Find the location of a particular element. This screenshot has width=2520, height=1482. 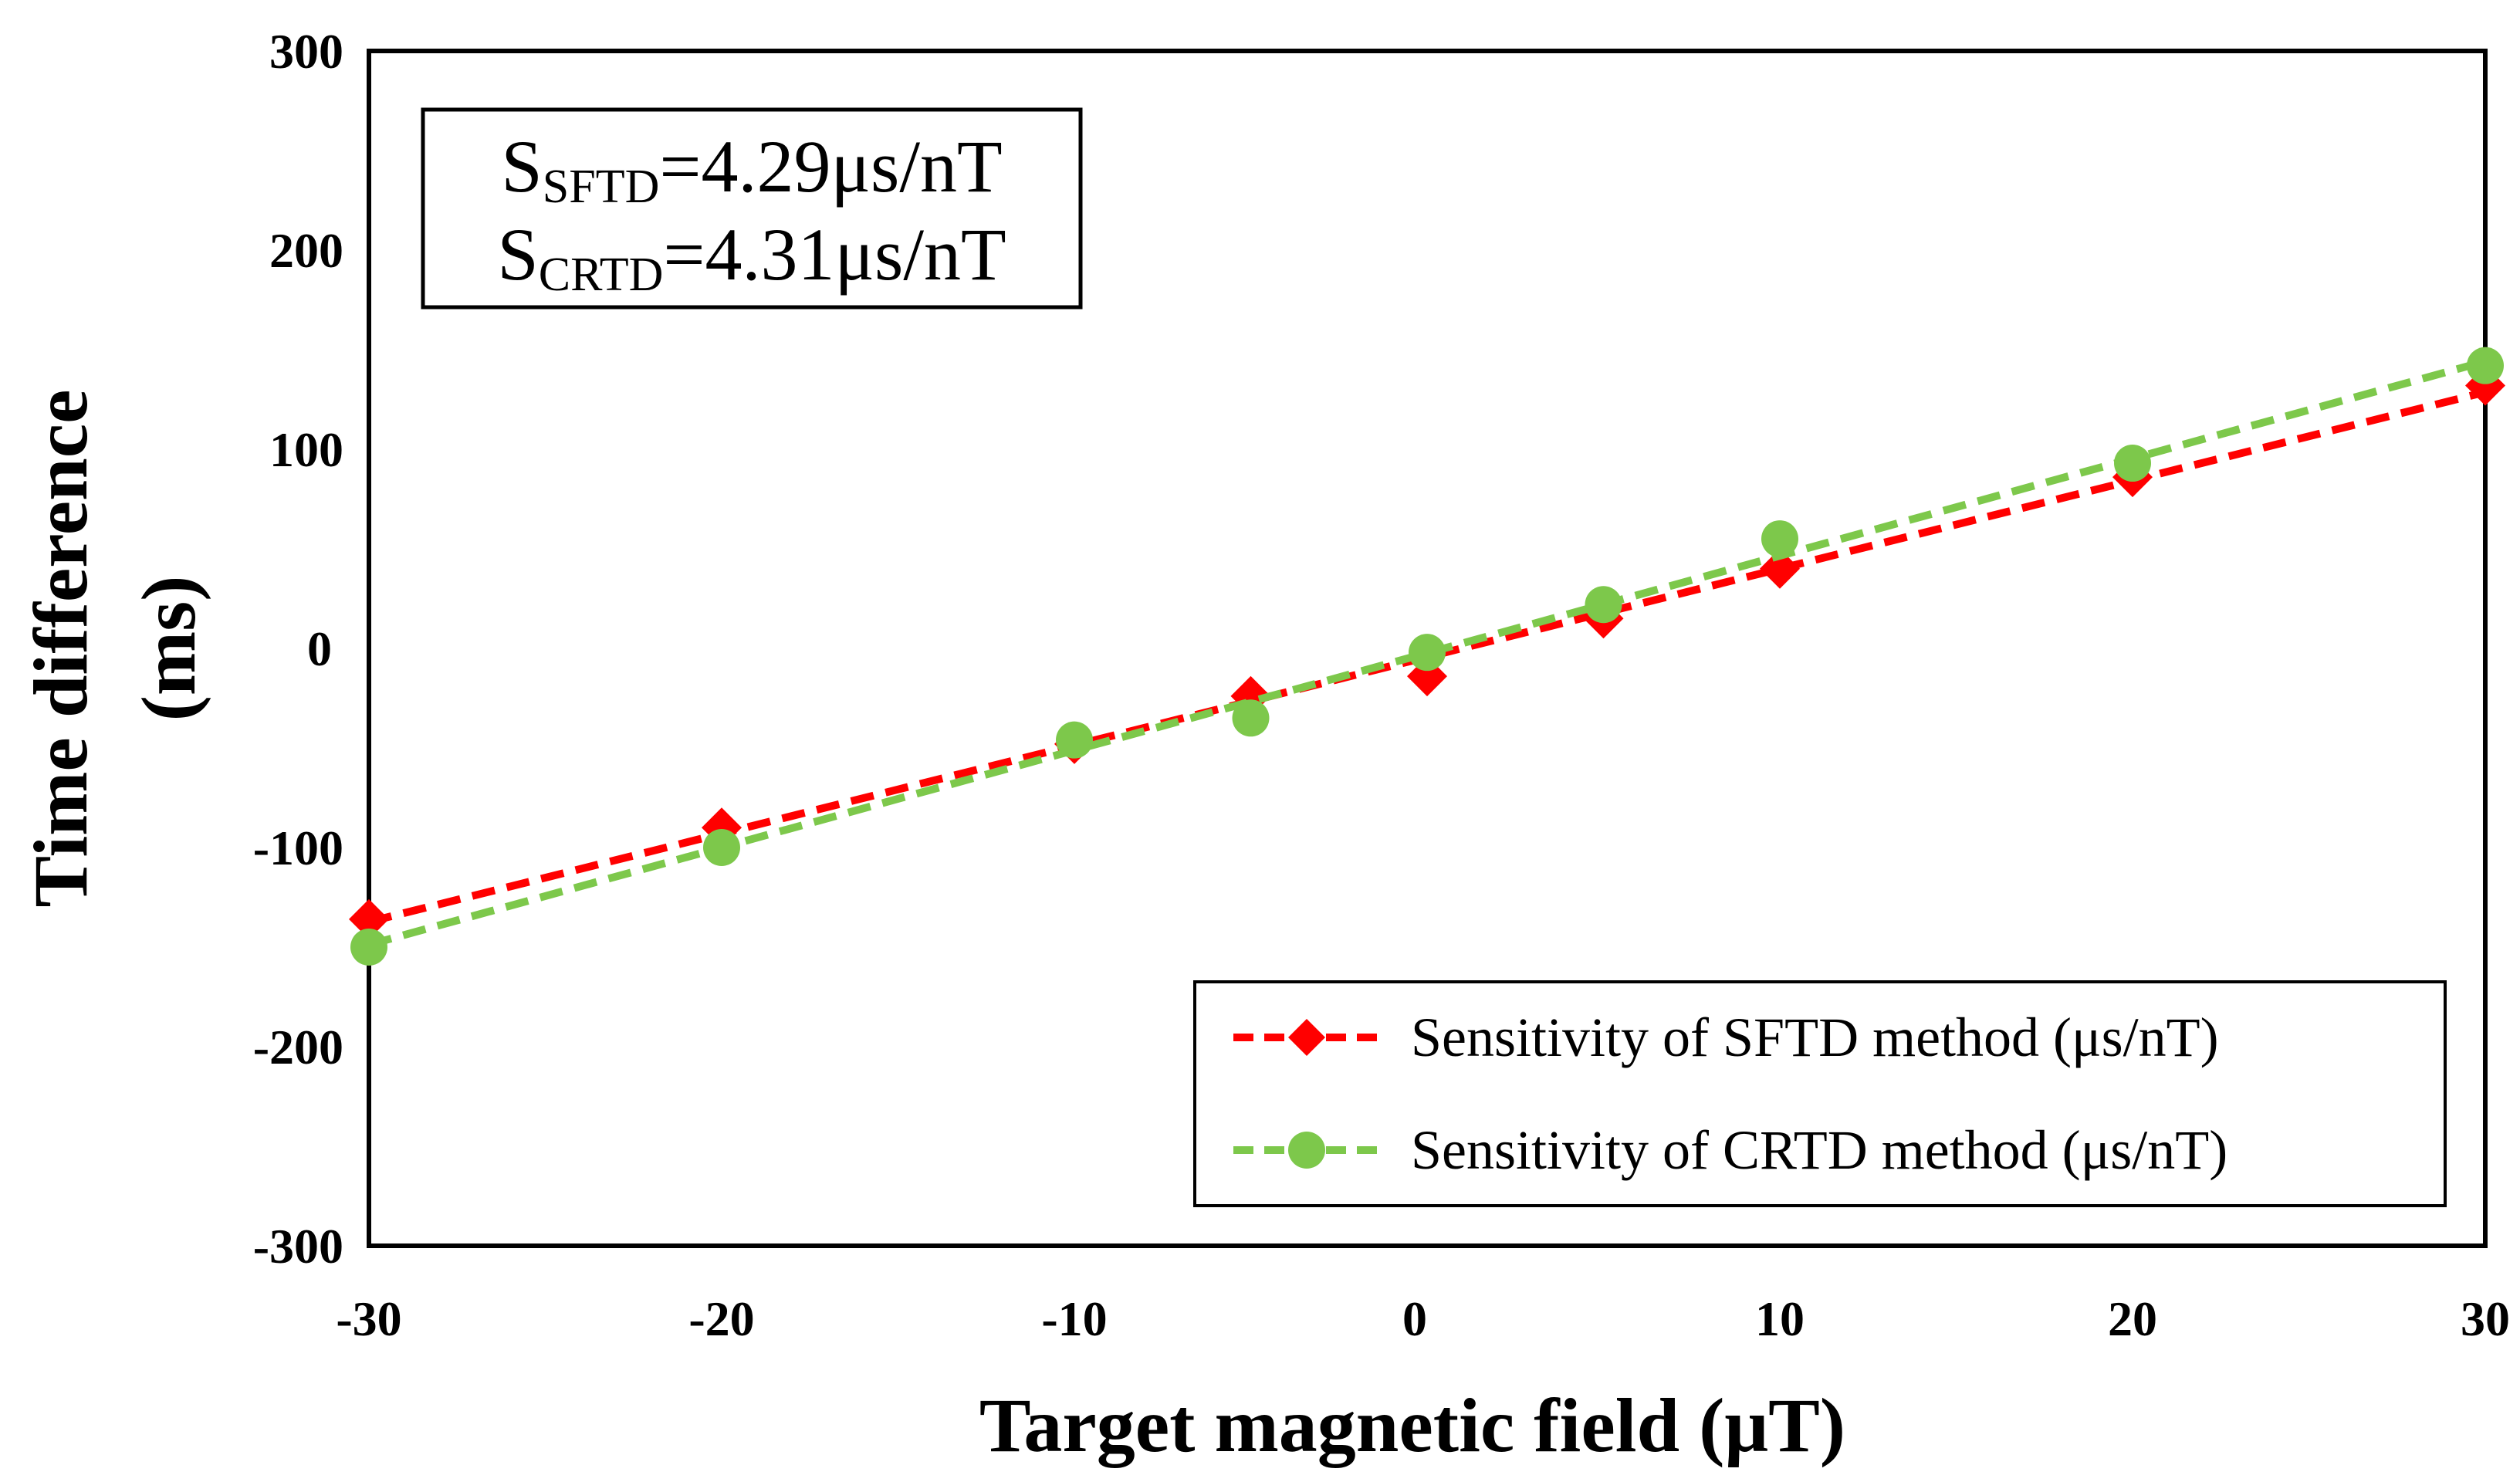

annotation-line-crtd: SCRTD=4.31μs/nT is located at coordinates (751, 257).